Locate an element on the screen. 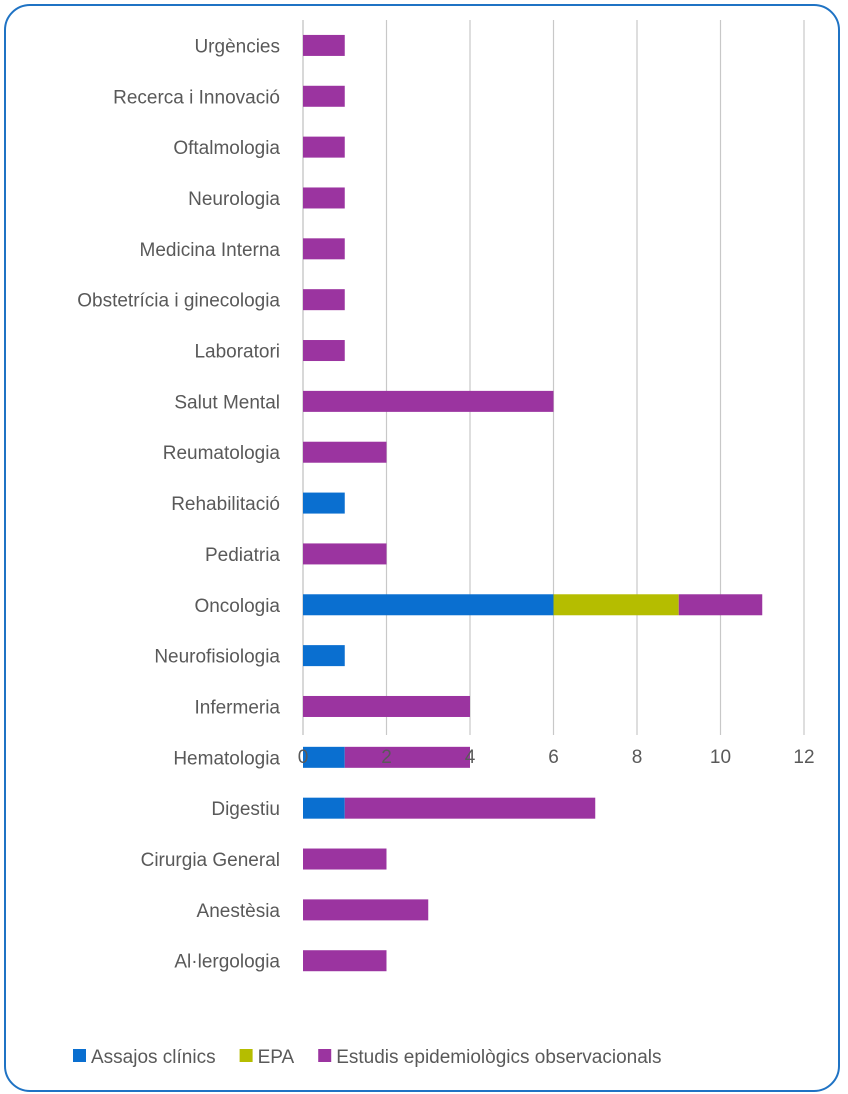 This screenshot has width=848, height=1094. bar-infermeria-estudis-epidemiologics-observacionals is located at coordinates (386, 706).